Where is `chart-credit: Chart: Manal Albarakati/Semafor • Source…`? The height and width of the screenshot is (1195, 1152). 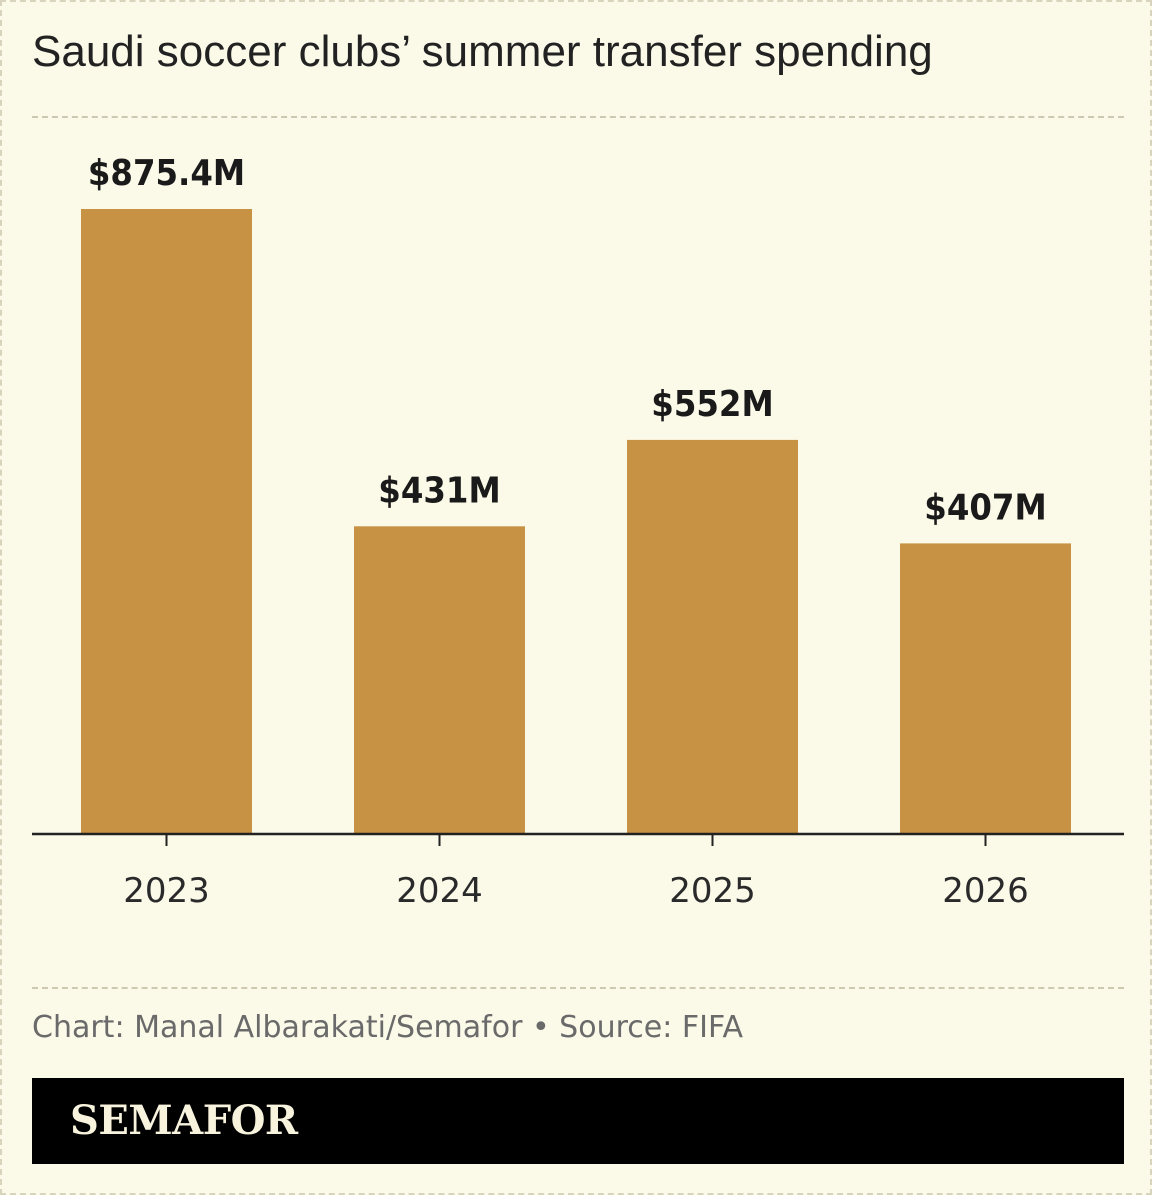 chart-credit: Chart: Manal Albarakati/Semafor • Source… is located at coordinates (387, 1027).